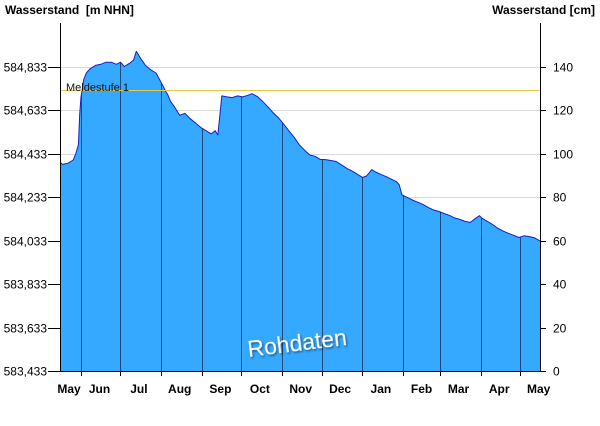 The height and width of the screenshot is (426, 600). Describe the element at coordinates (26, 155) in the screenshot. I see `left-tick-label: 584,433` at that location.